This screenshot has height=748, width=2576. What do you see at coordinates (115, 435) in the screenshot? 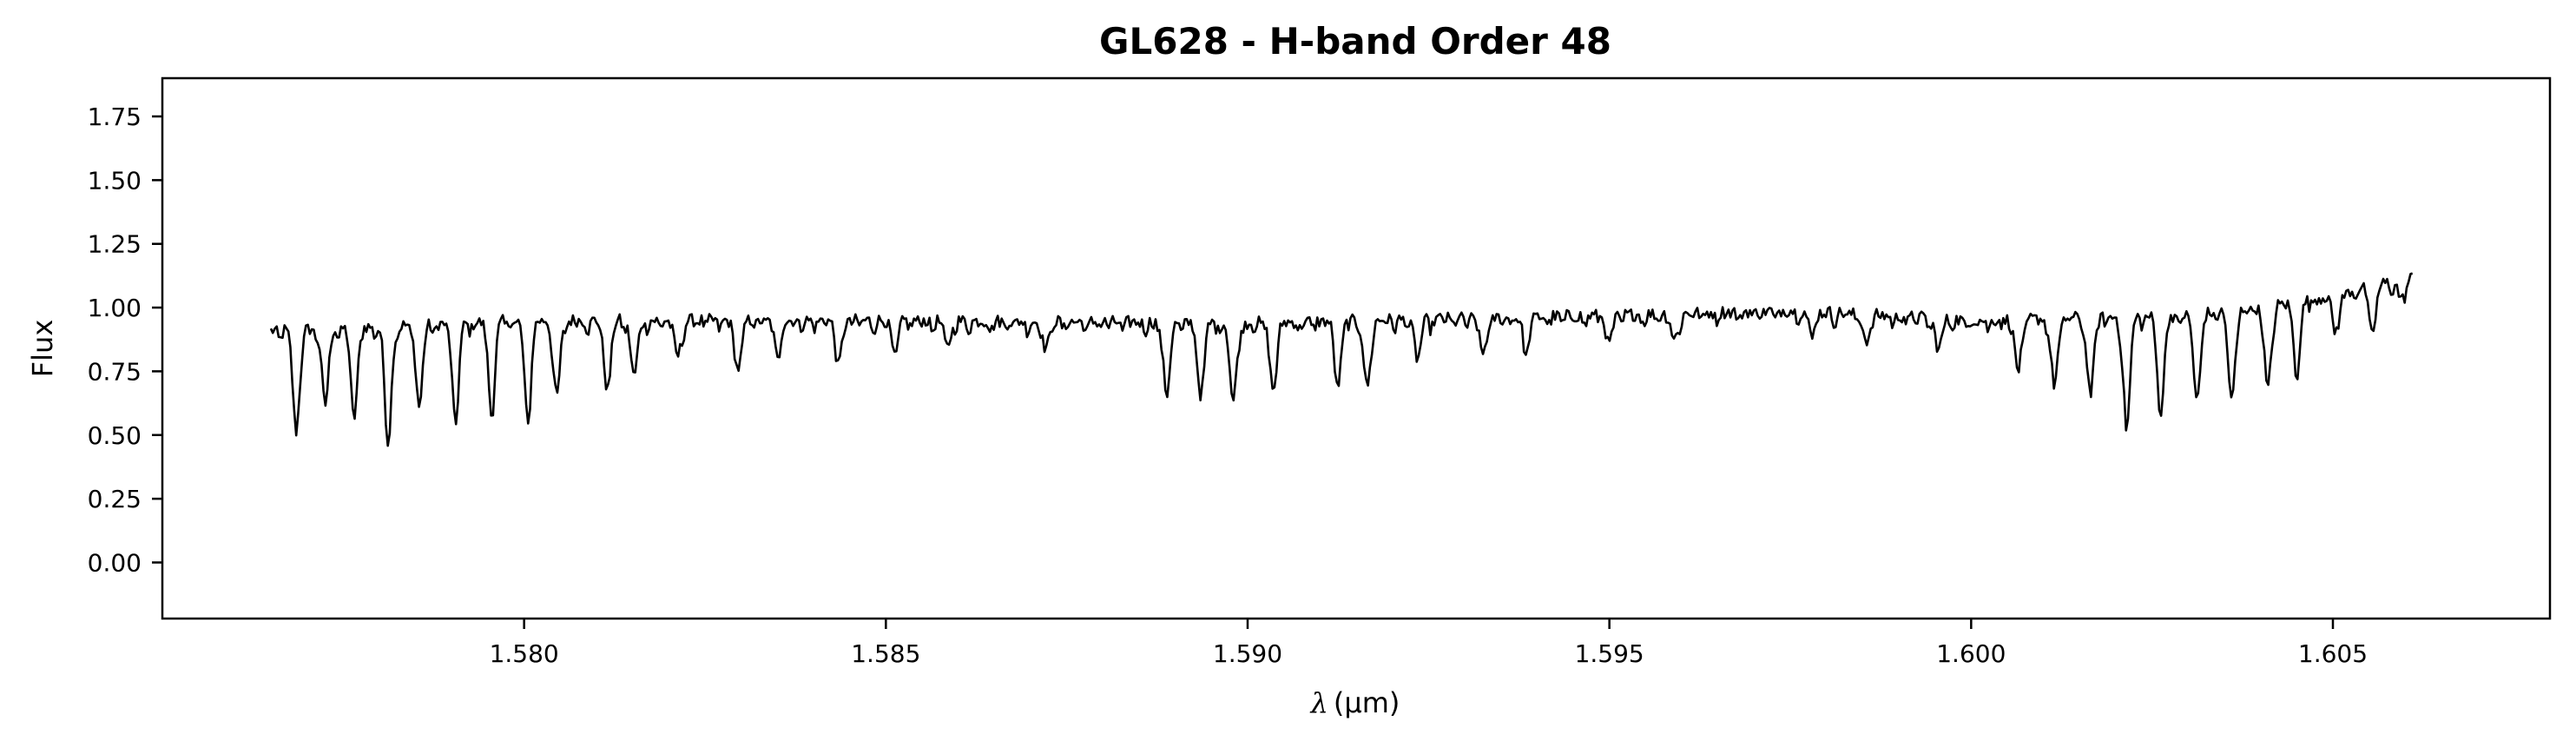
I see `y-tick-label: 0.50` at bounding box center [115, 435].